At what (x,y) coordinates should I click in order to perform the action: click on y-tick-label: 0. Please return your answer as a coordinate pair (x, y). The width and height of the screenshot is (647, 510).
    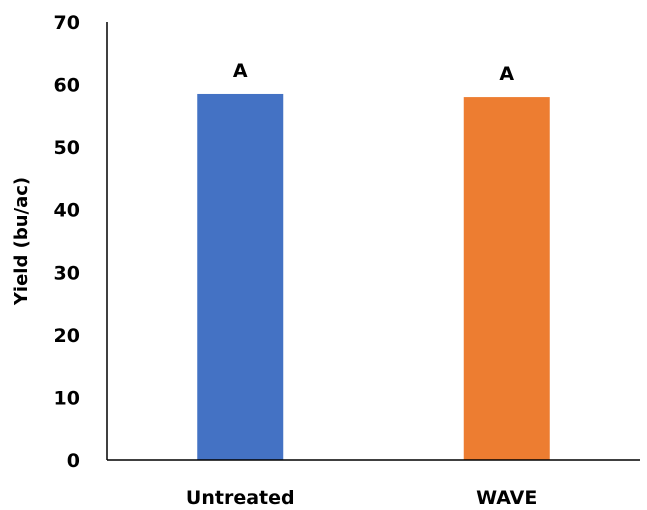
    Looking at the image, I should click on (73, 461).